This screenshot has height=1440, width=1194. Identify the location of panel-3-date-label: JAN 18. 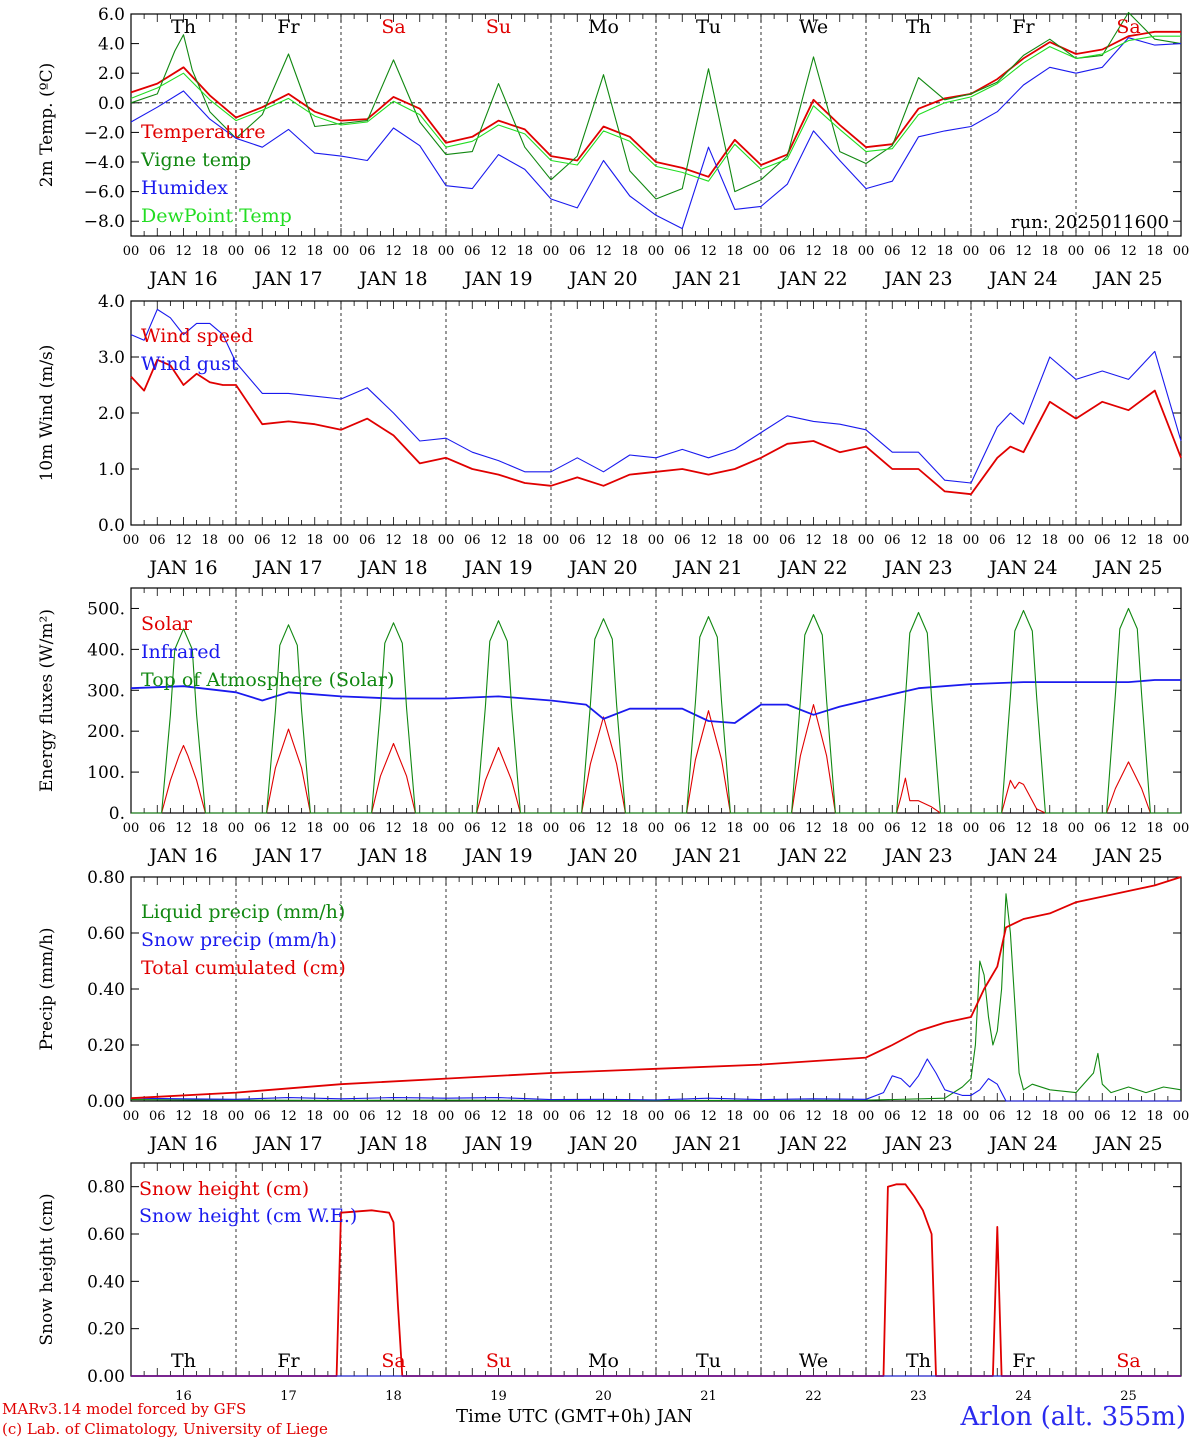
(392, 856).